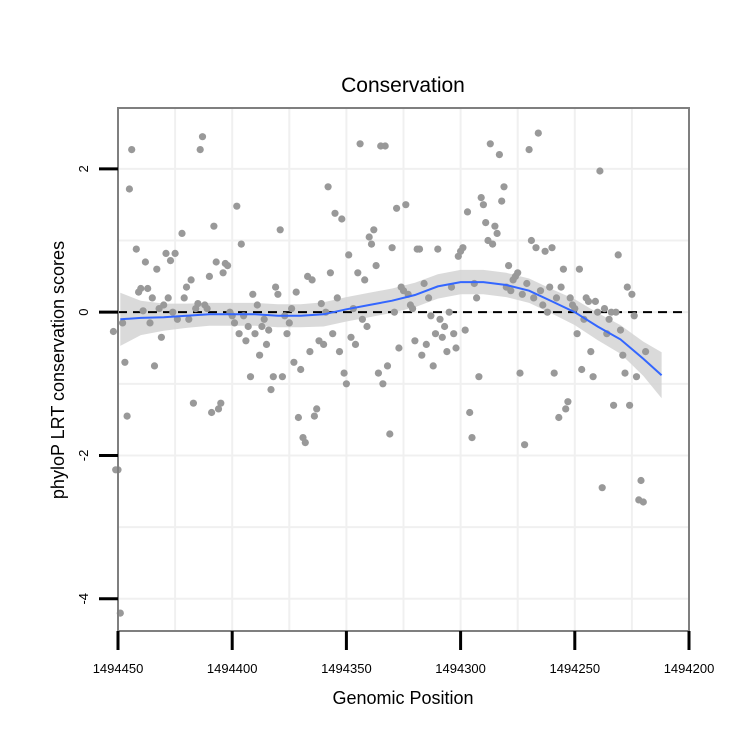 The width and height of the screenshot is (750, 750). What do you see at coordinates (232, 668) in the screenshot?
I see `x-tick-label: 1494400` at bounding box center [232, 668].